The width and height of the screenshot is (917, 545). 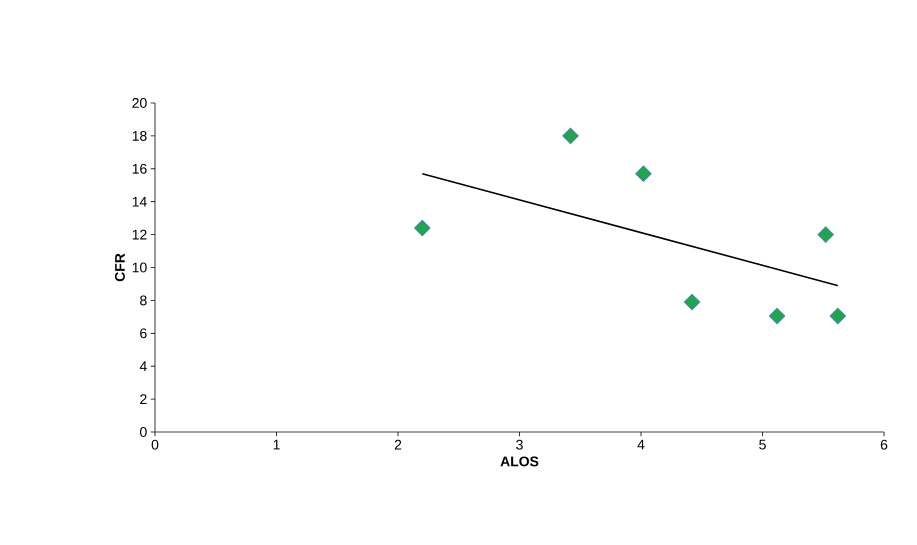 What do you see at coordinates (143, 399) in the screenshot?
I see `y-tick-label: 2` at bounding box center [143, 399].